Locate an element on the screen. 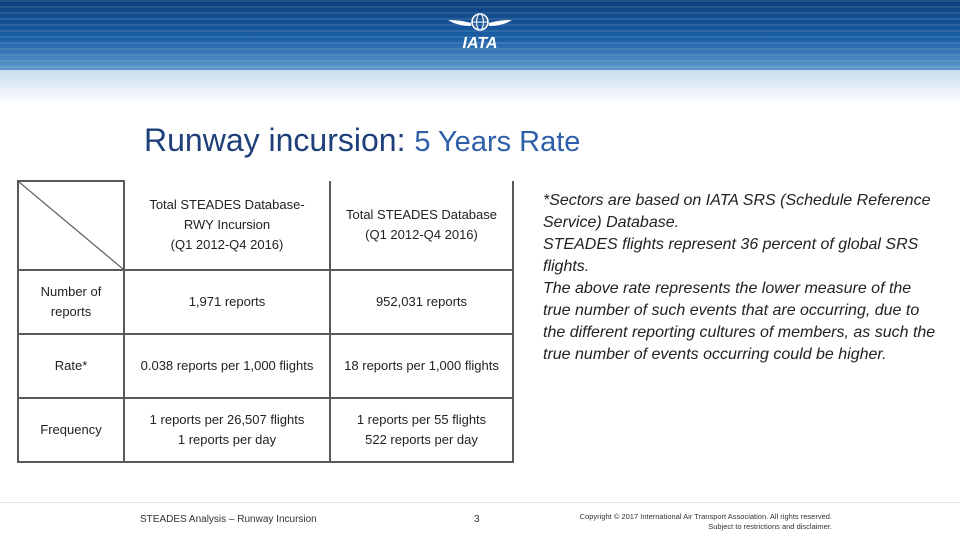  cell-text: 1 reports per 55 flights is located at coordinates (421, 419).